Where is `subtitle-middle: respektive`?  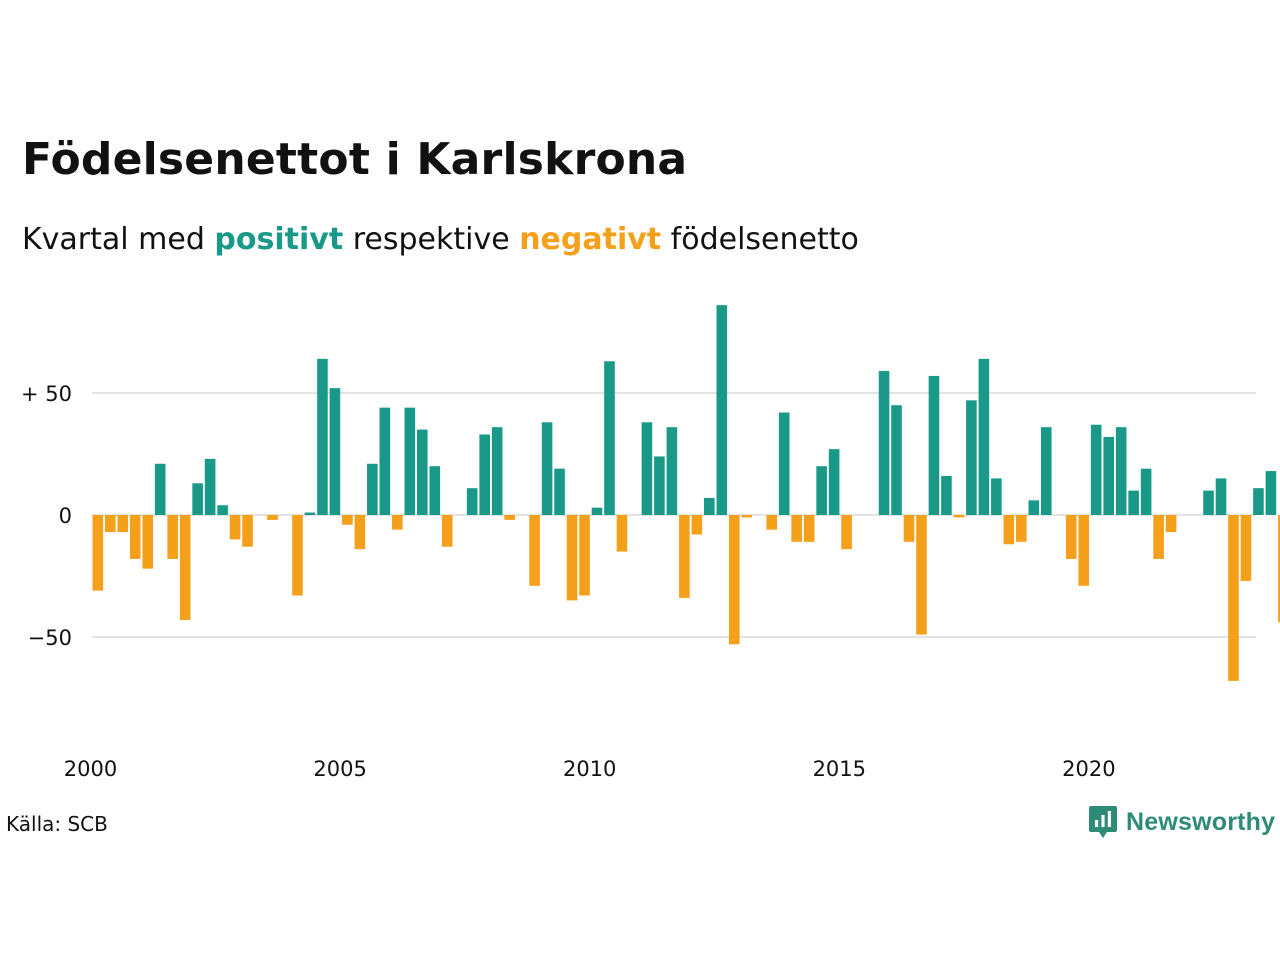
subtitle-middle: respektive is located at coordinates (431, 239).